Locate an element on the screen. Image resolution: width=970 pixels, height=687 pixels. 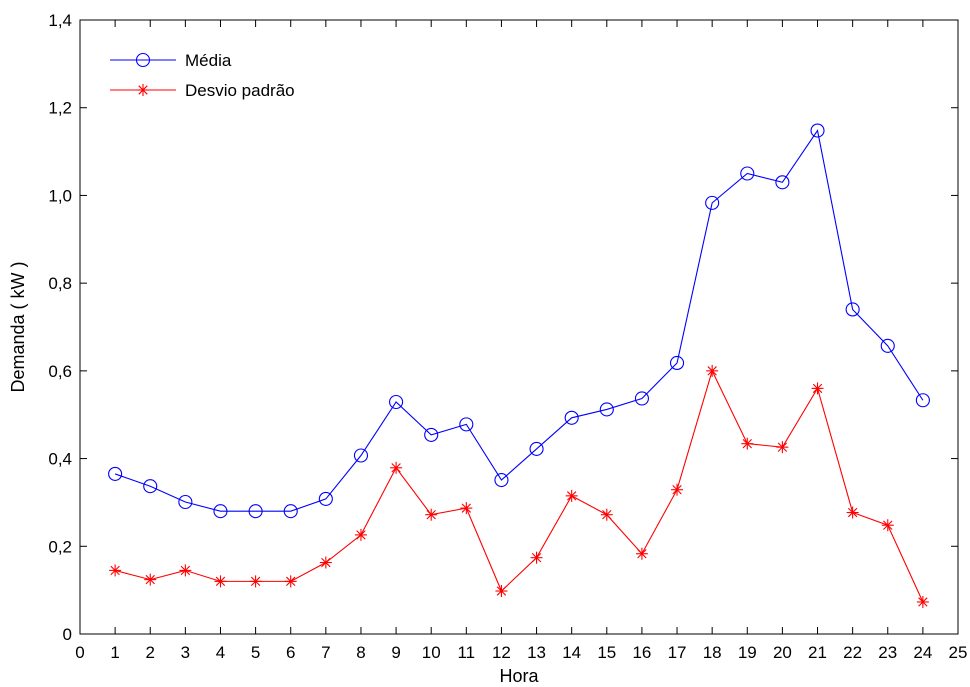
x-tick-label: 25 is located at coordinates (958, 652).